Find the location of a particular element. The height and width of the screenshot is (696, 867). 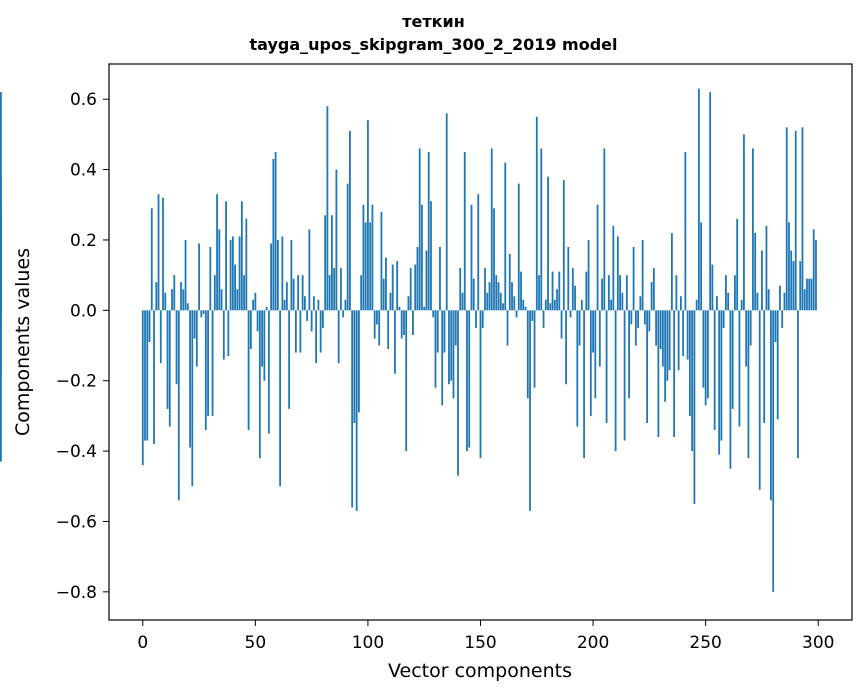

chart-subtitle: tayga_upos_skipgram_300_2_2019 model is located at coordinates (433, 44).